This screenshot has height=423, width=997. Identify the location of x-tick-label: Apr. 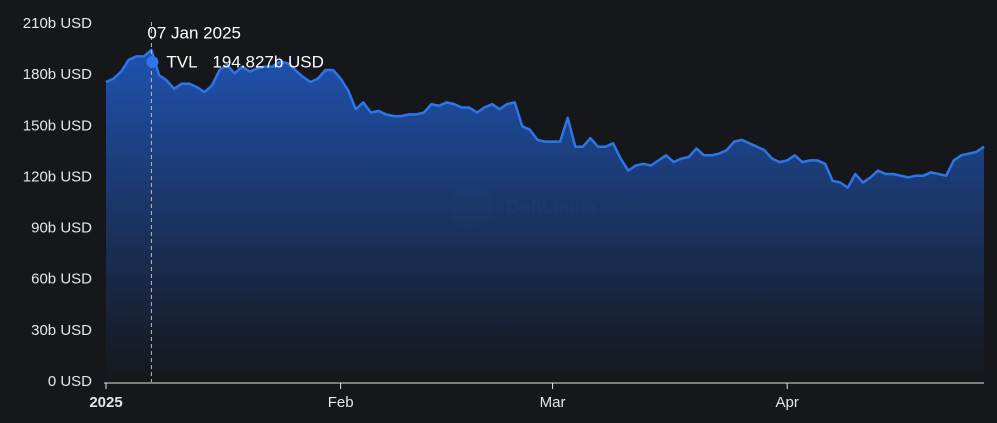
(787, 402).